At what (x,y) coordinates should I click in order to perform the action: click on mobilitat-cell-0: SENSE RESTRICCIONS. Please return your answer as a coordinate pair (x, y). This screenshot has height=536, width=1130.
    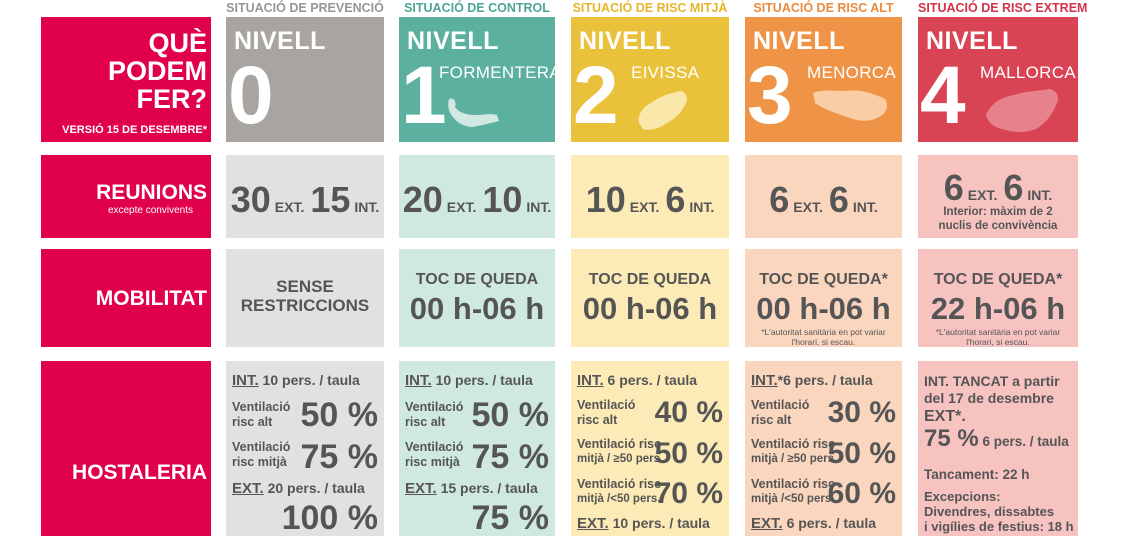
    Looking at the image, I should click on (305, 298).